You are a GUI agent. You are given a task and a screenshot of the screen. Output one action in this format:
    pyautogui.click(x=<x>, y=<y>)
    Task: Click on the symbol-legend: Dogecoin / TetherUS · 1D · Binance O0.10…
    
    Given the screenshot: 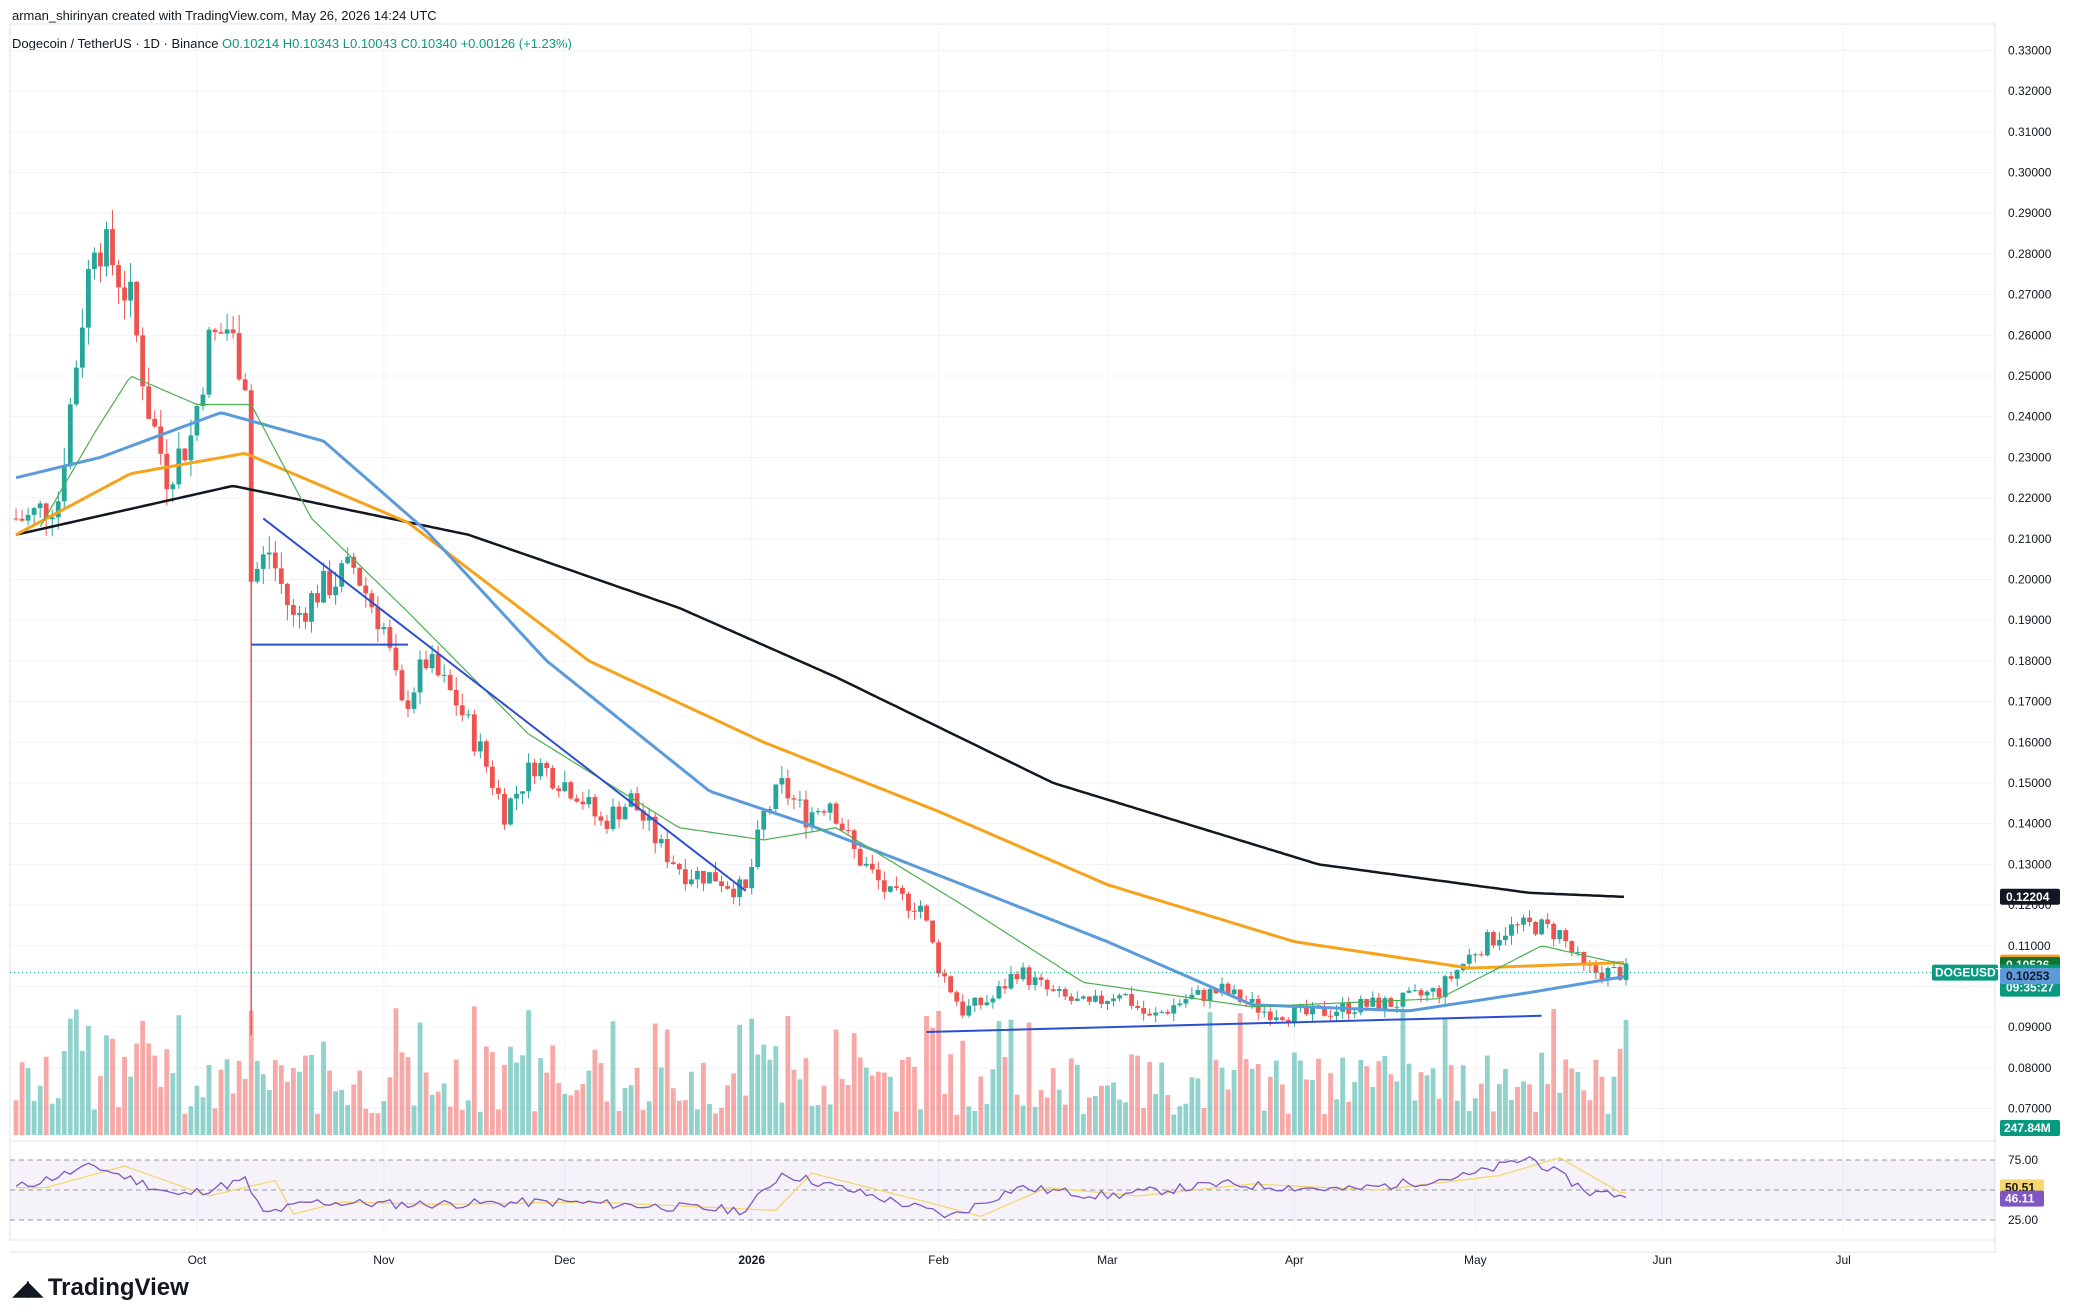 What is the action you would take?
    pyautogui.click(x=292, y=43)
    